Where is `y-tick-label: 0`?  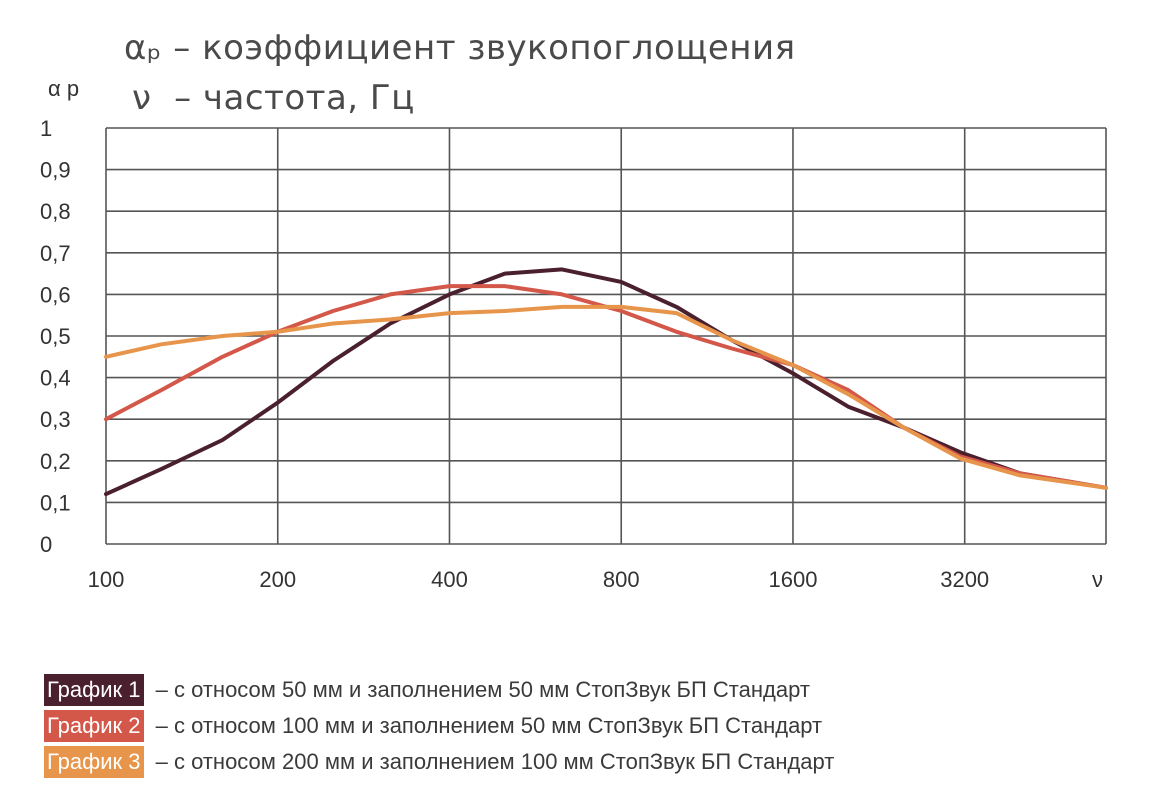
y-tick-label: 0 is located at coordinates (46, 544).